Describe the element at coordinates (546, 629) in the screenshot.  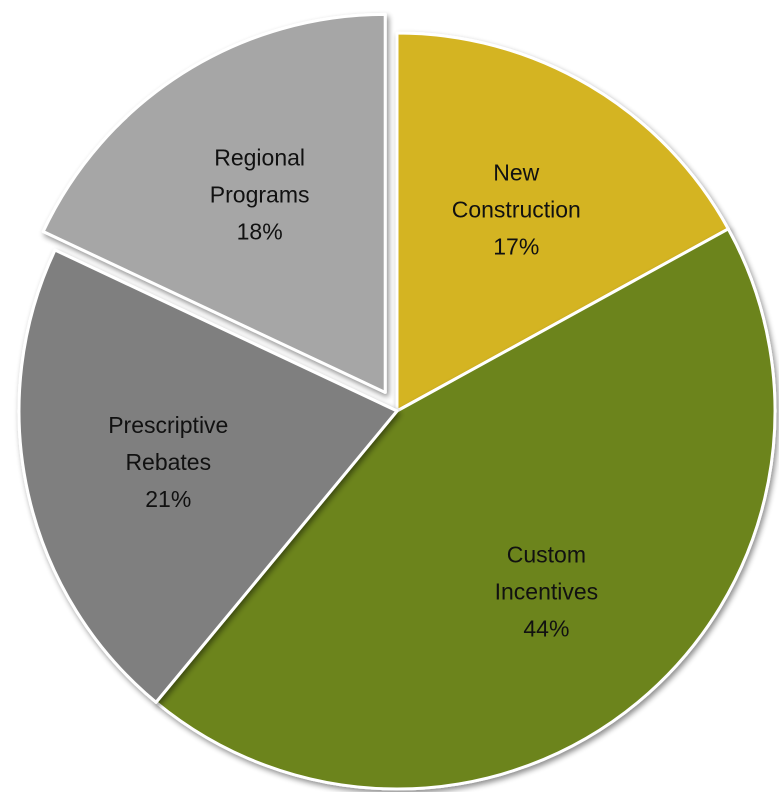
I see `slice-percent-label: 44%` at that location.